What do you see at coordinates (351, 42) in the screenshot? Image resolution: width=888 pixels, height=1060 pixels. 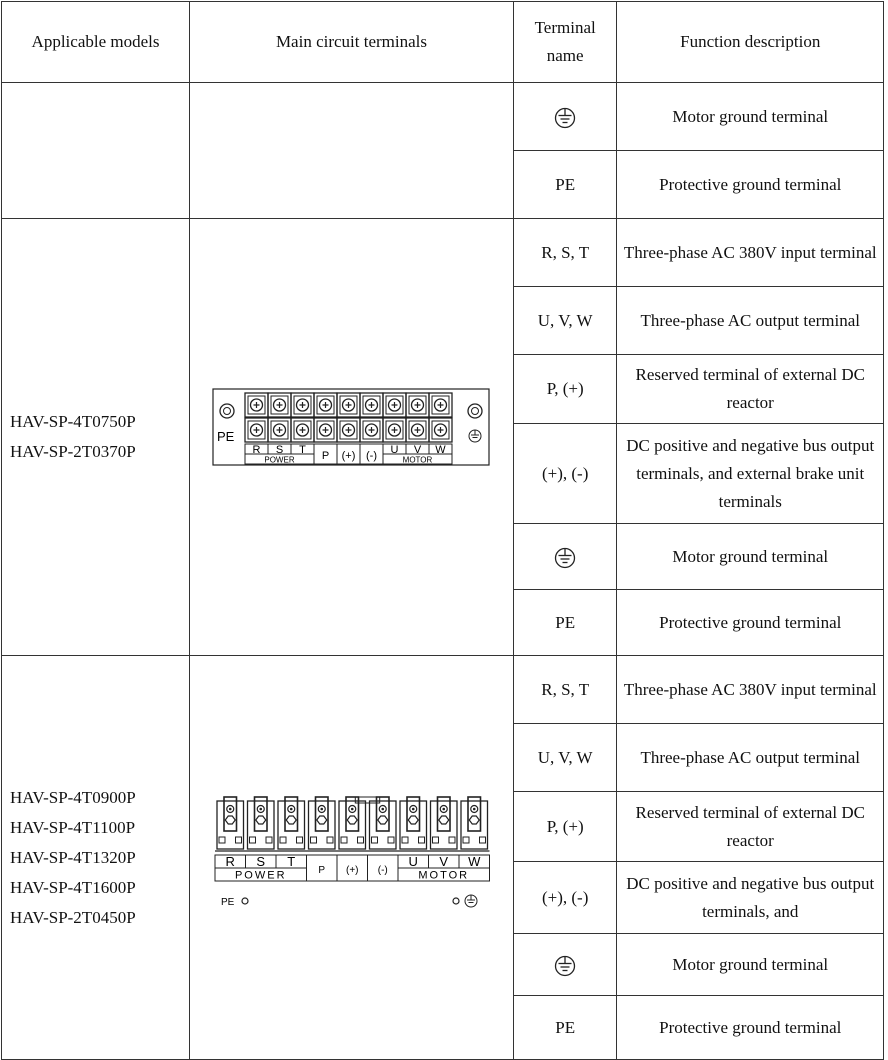 I see `header-main-circuit-terminals: Main circuit terminals` at bounding box center [351, 42].